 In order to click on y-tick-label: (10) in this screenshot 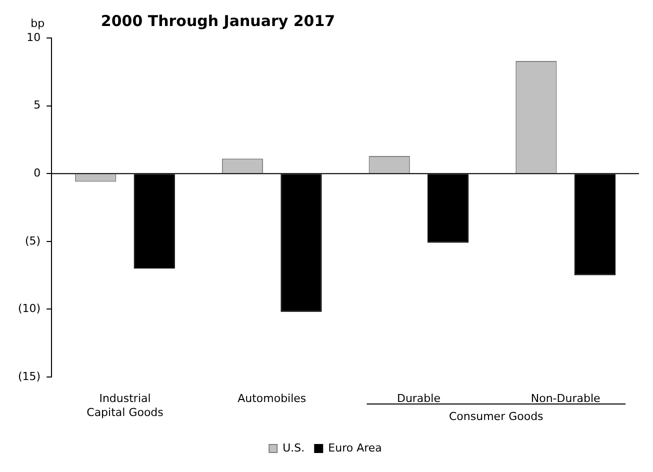, I will do `click(29, 309)`.